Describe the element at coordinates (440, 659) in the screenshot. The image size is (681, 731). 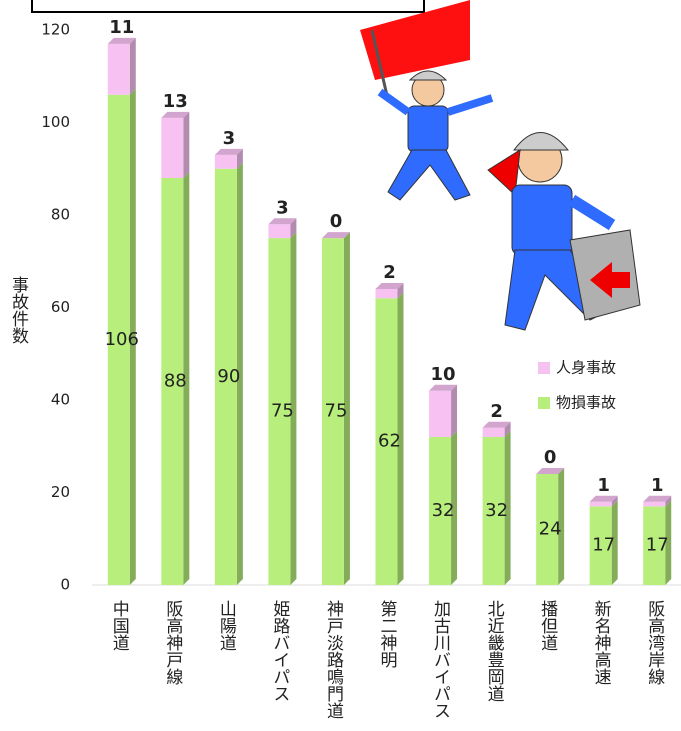
I see `x-tick-label: 加古川バイパス` at that location.